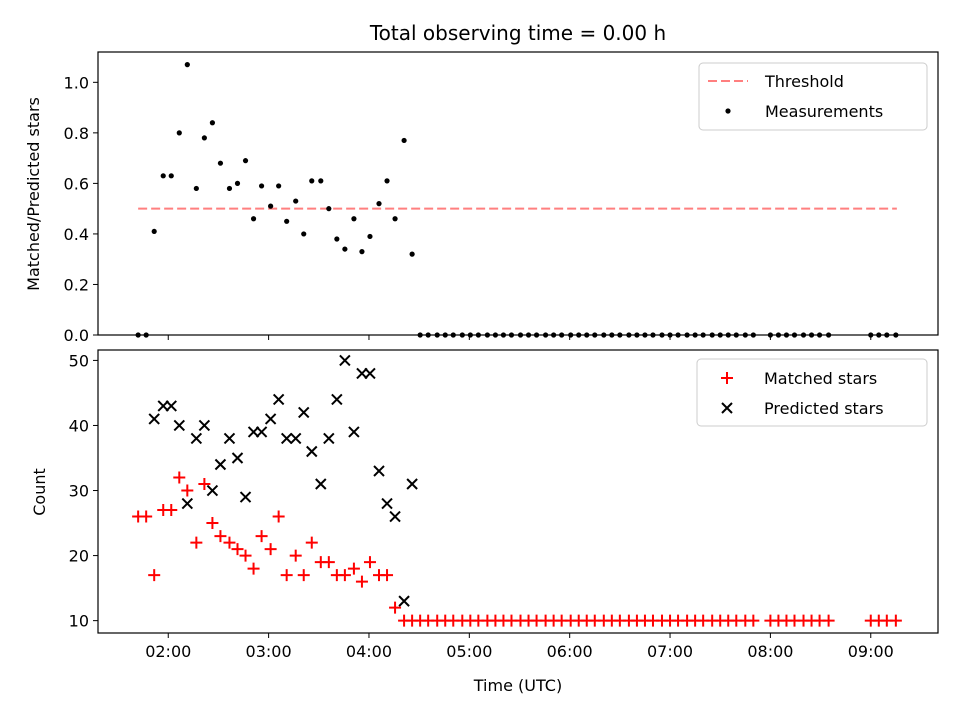  I want to click on y-tick-label: 1.0, so click(76, 82).